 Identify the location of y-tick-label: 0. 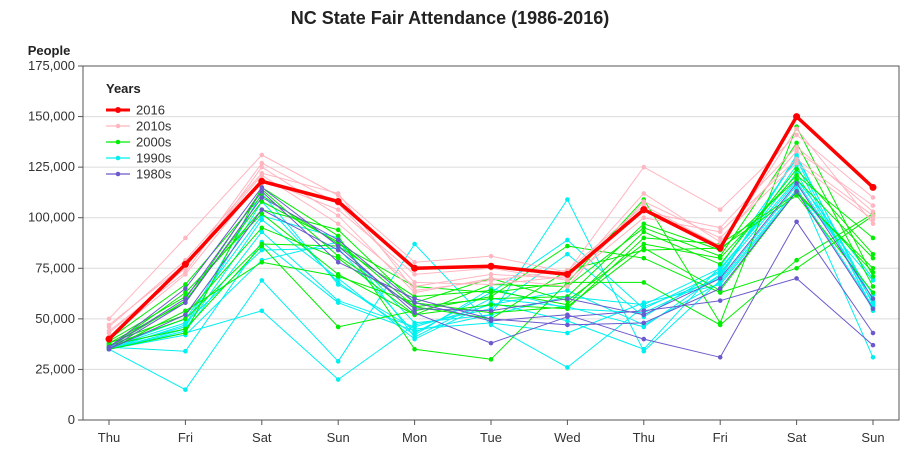
(71, 419).